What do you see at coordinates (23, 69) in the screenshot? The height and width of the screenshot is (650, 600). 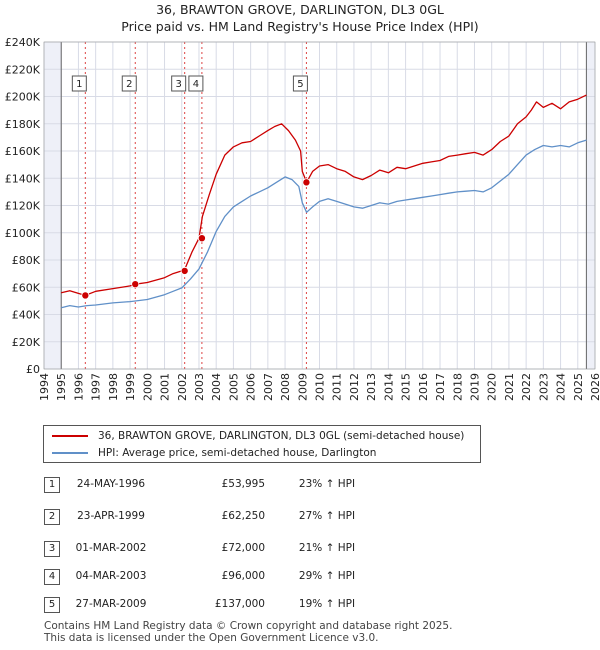 I see `y-tick-label: £220K` at bounding box center [23, 69].